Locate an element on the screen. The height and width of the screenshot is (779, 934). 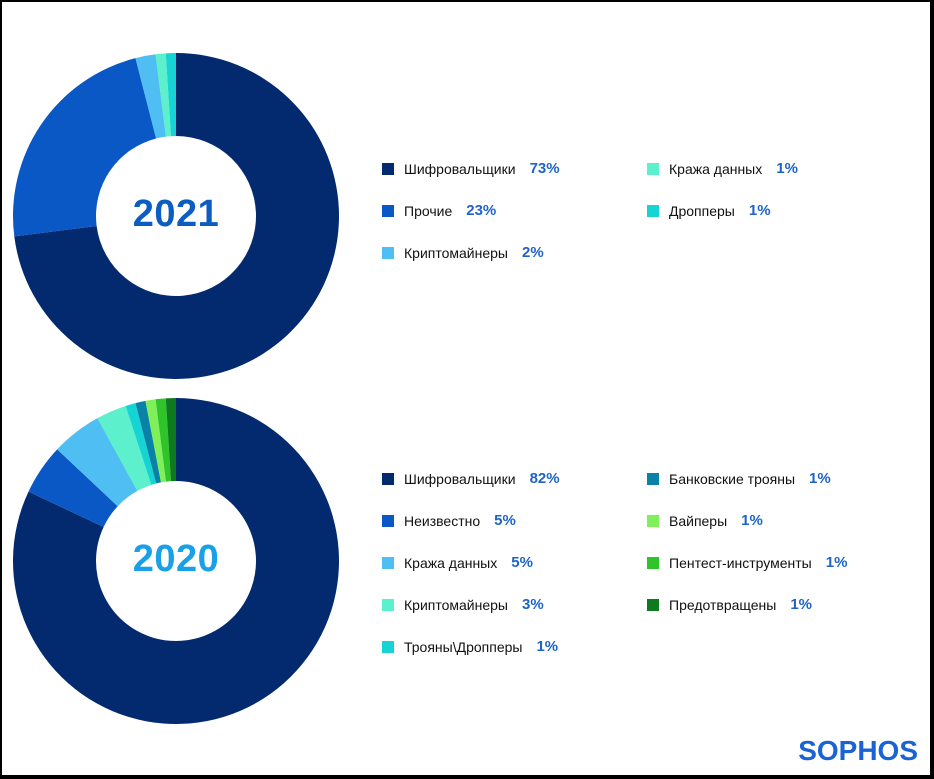
legend-label: Банковские трояны is located at coordinates (732, 478).